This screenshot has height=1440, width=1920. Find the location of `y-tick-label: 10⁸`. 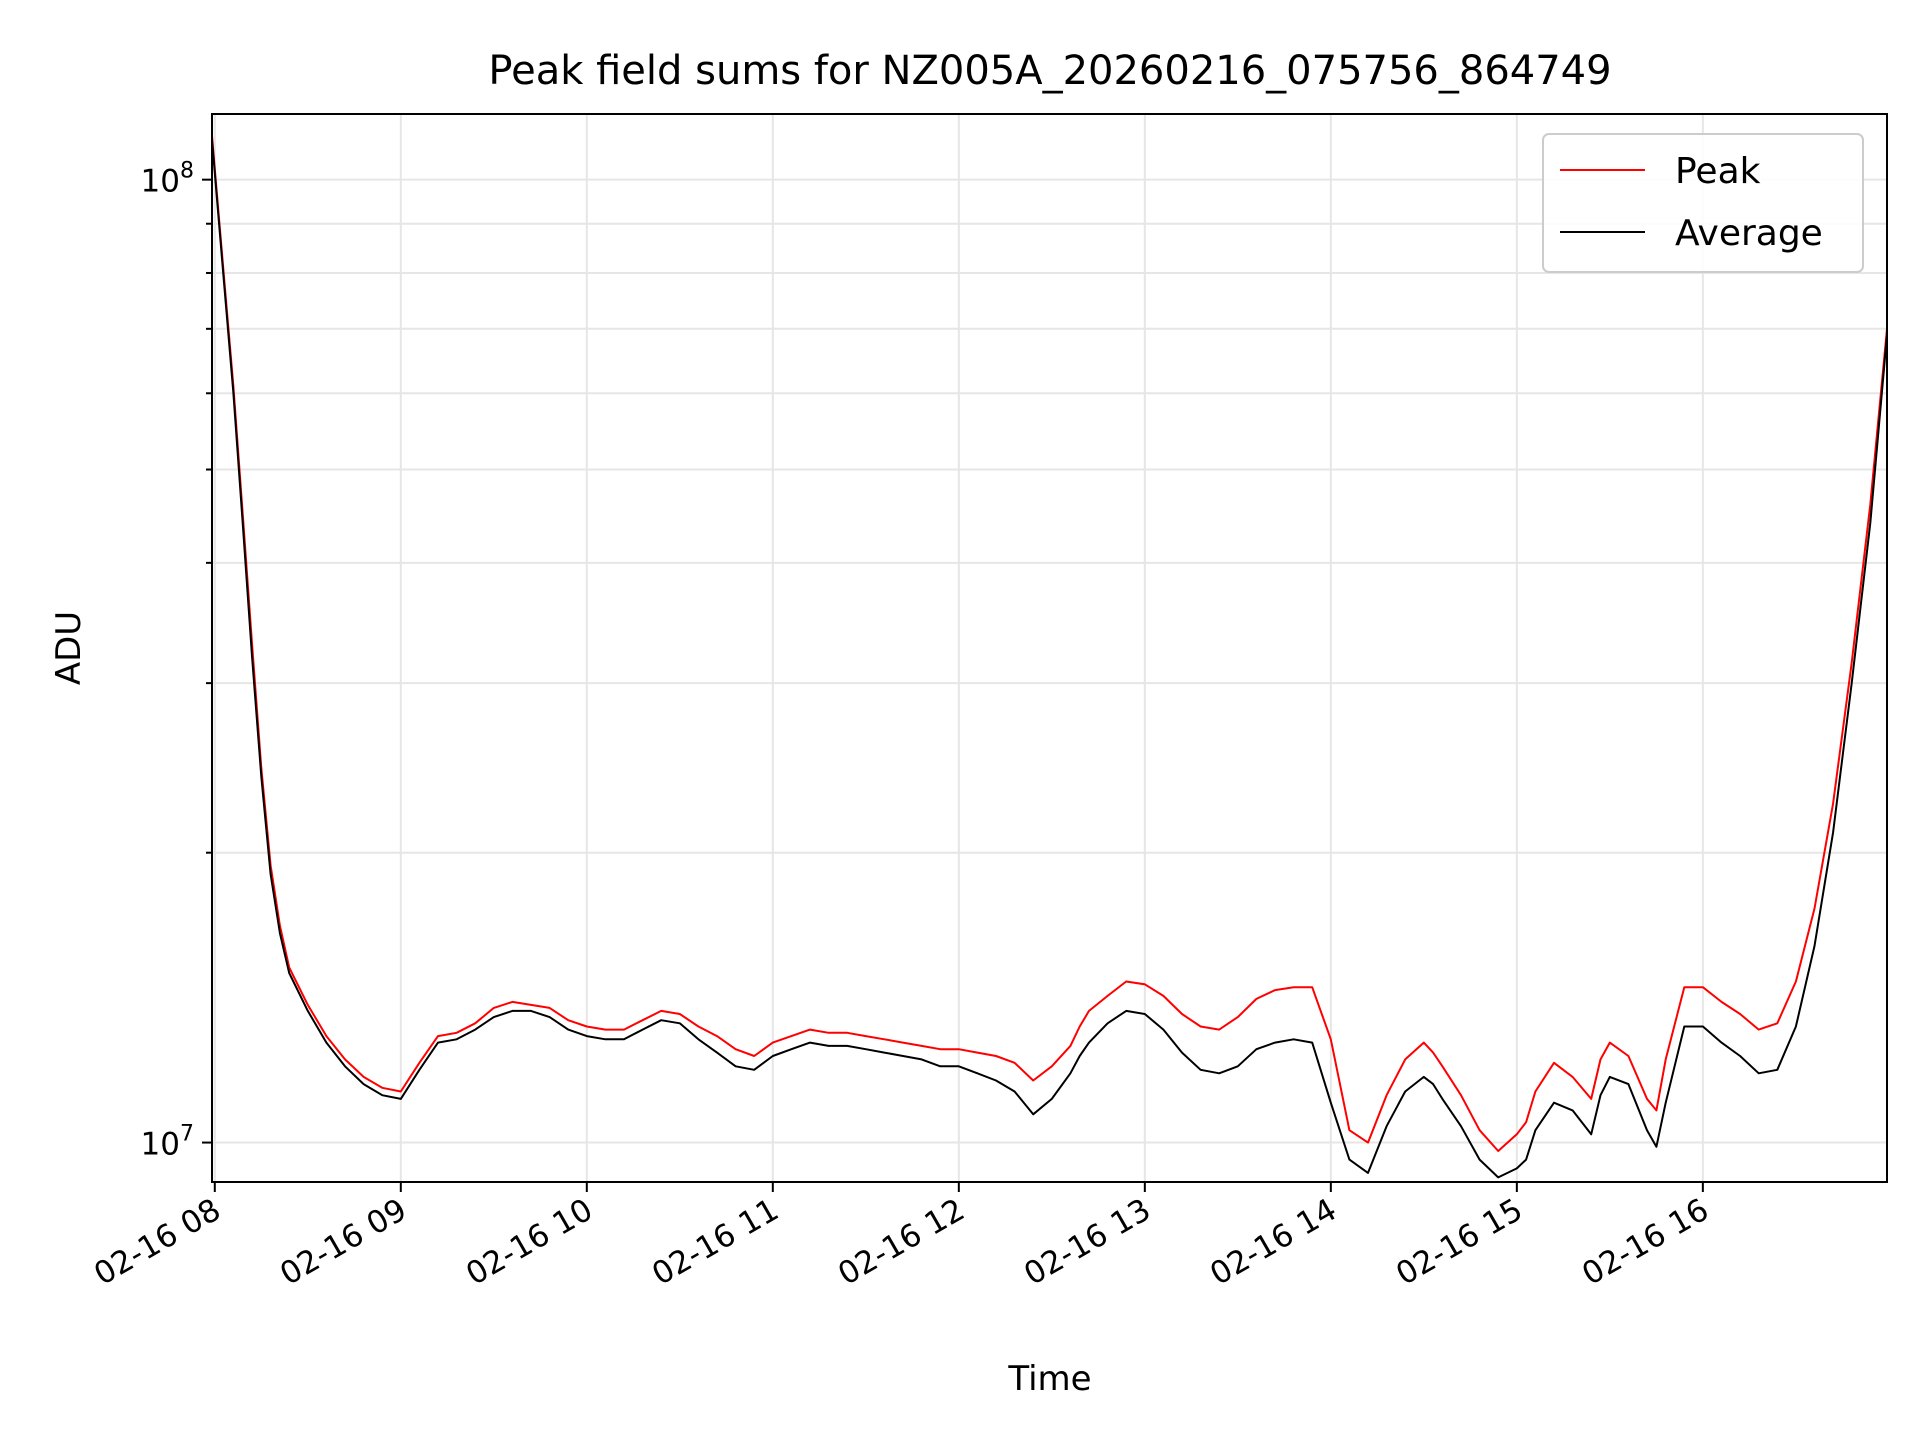

y-tick-label: 10⁸ is located at coordinates (167, 179).